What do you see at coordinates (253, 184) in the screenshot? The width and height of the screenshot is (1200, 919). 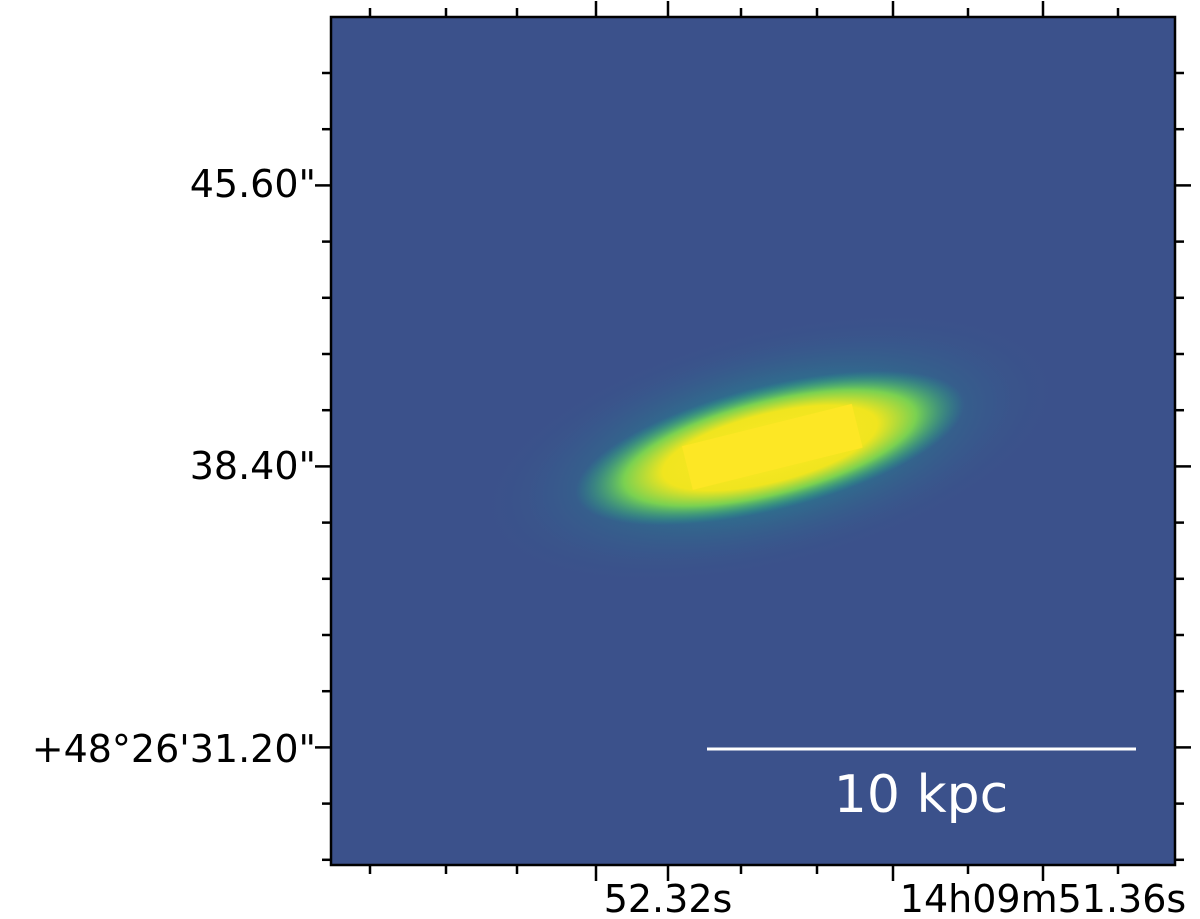 I see `y-tick-label: 45.60"` at bounding box center [253, 184].